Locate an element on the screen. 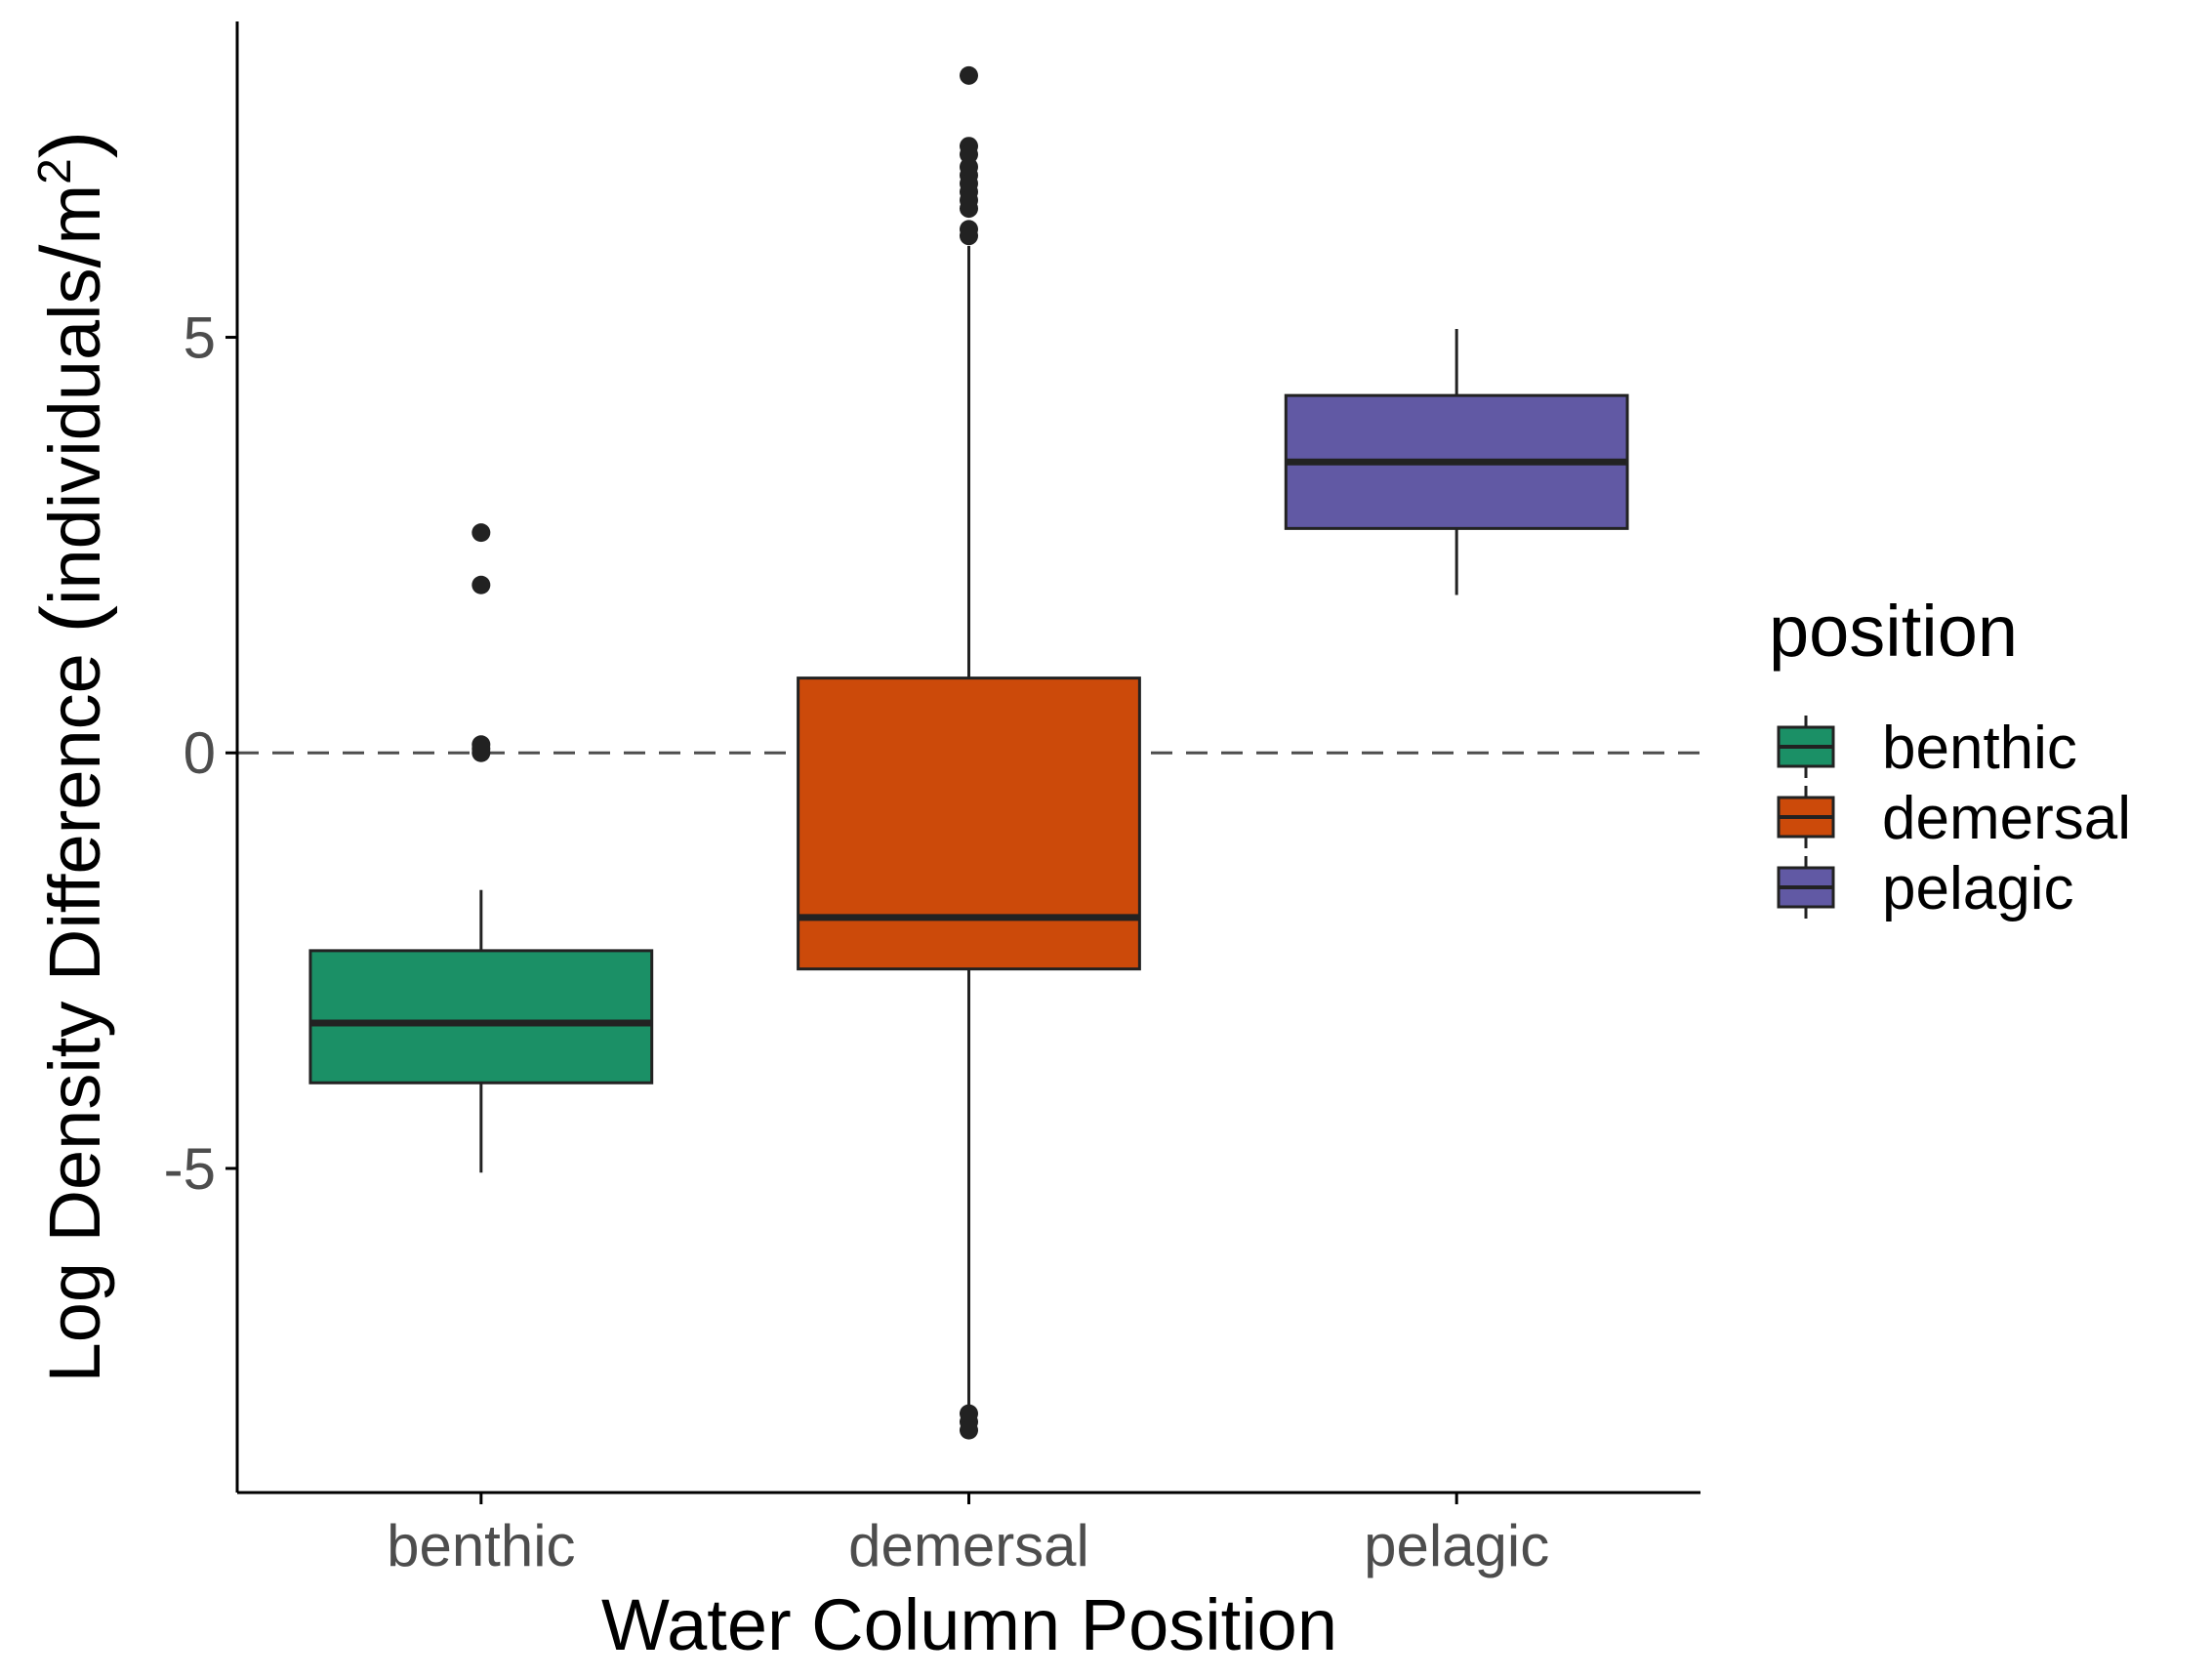 This screenshot has height=1679, width=2212. legend-item-demersal: demersal is located at coordinates (1954, 818).